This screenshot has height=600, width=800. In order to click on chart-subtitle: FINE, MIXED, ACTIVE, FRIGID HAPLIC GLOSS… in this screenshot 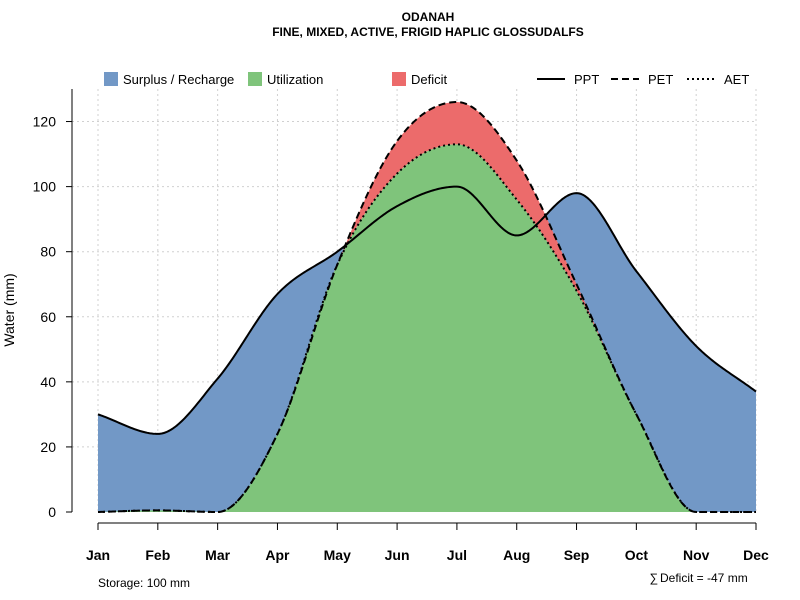, I will do `click(428, 32)`.